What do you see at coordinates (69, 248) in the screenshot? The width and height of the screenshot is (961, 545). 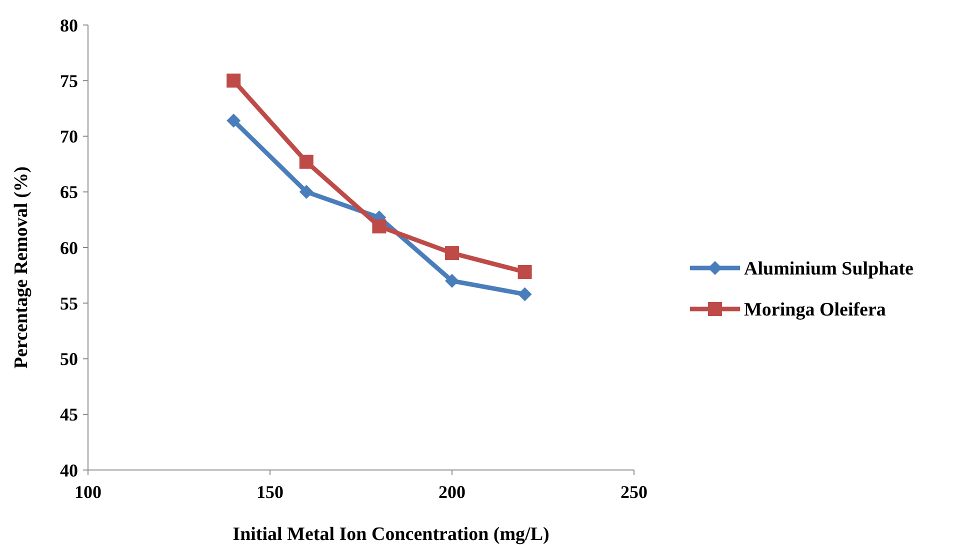 I see `y-tick-label: 60` at bounding box center [69, 248].